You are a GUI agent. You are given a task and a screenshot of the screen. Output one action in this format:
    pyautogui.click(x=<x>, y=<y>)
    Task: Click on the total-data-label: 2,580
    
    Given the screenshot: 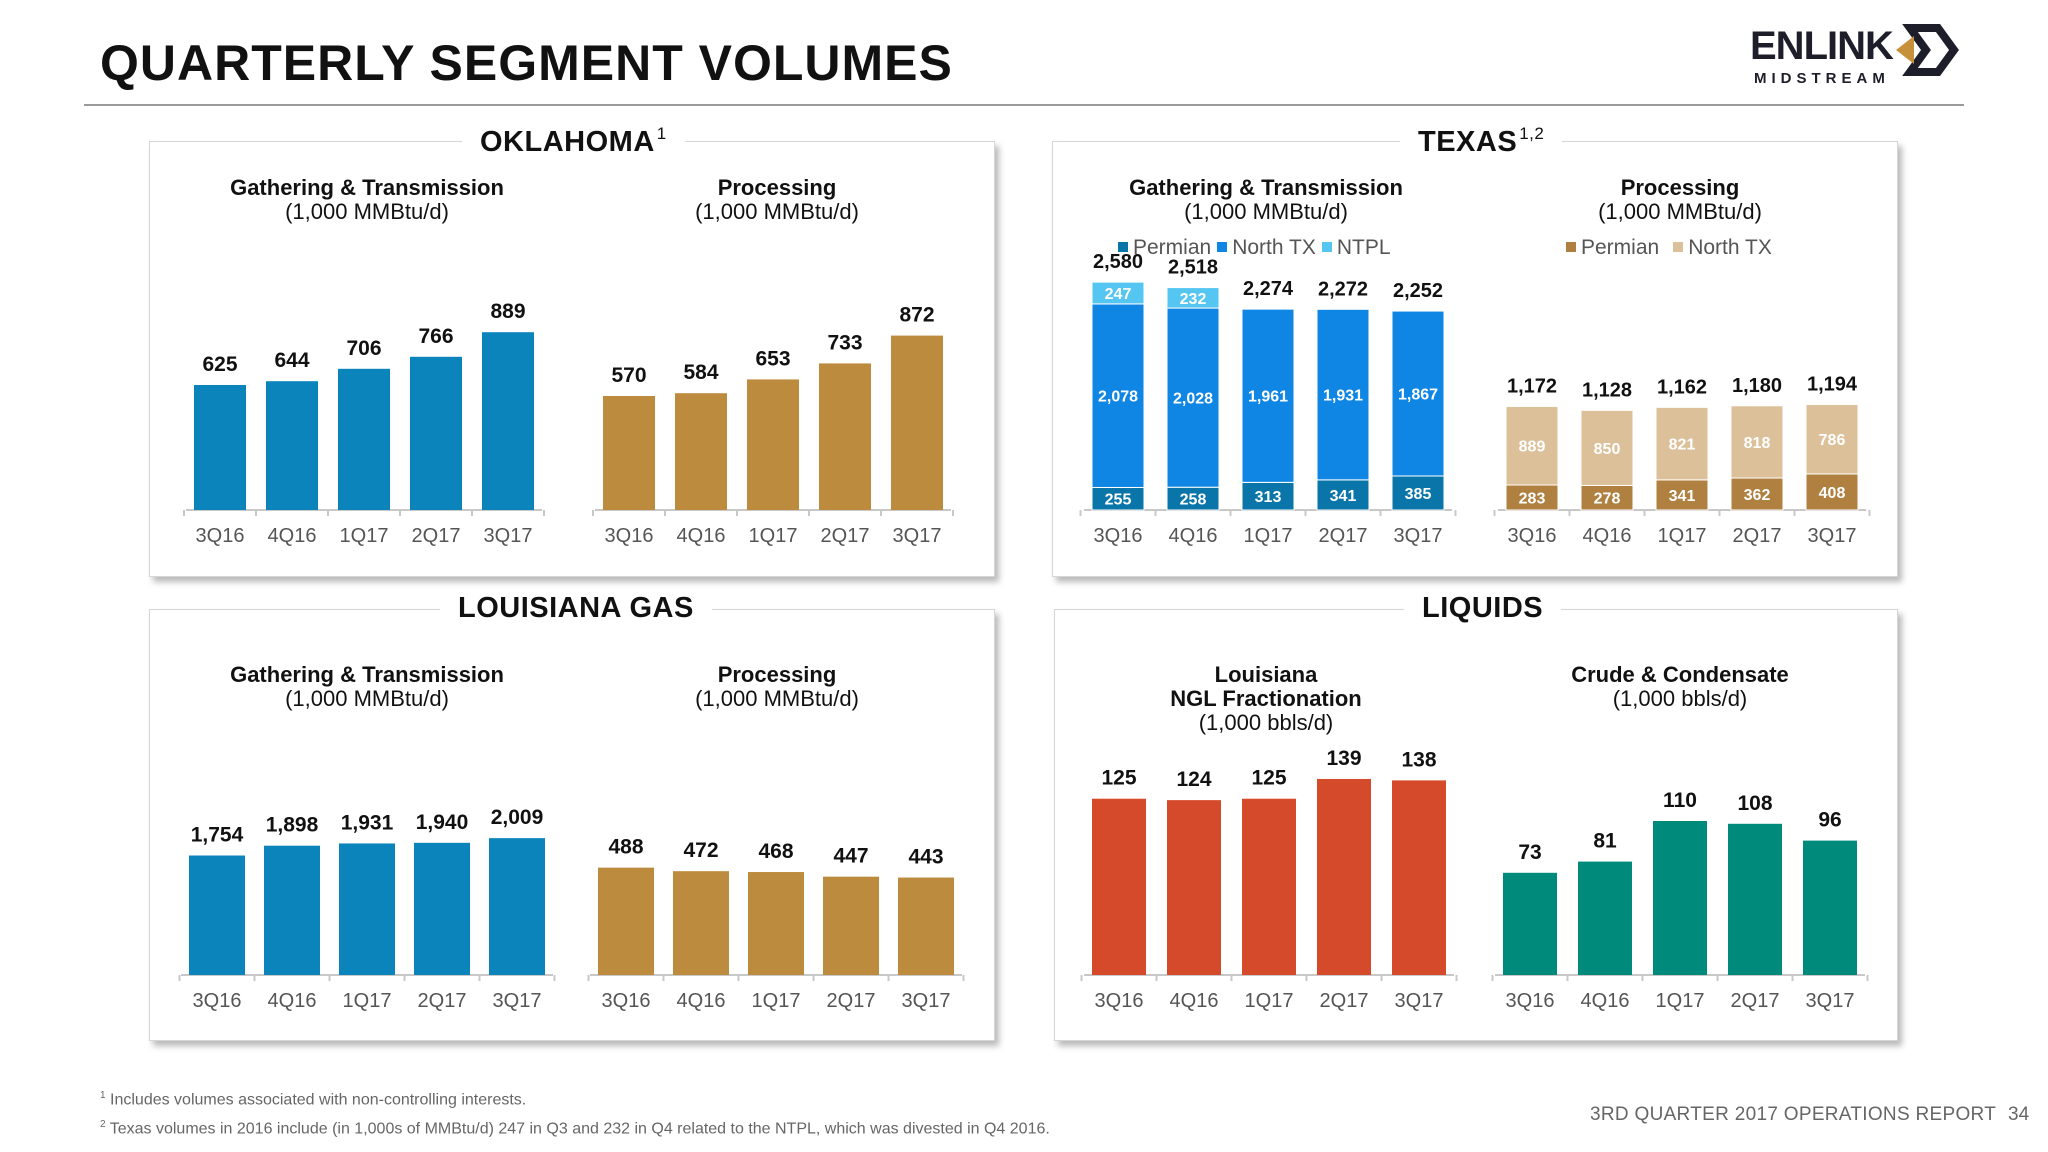 What is the action you would take?
    pyautogui.click(x=1118, y=262)
    